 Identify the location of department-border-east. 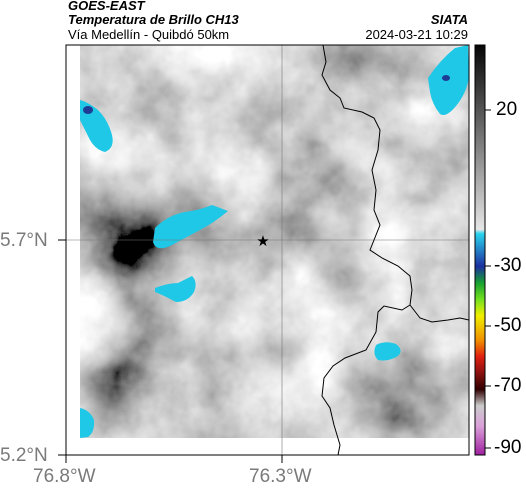
(439, 313).